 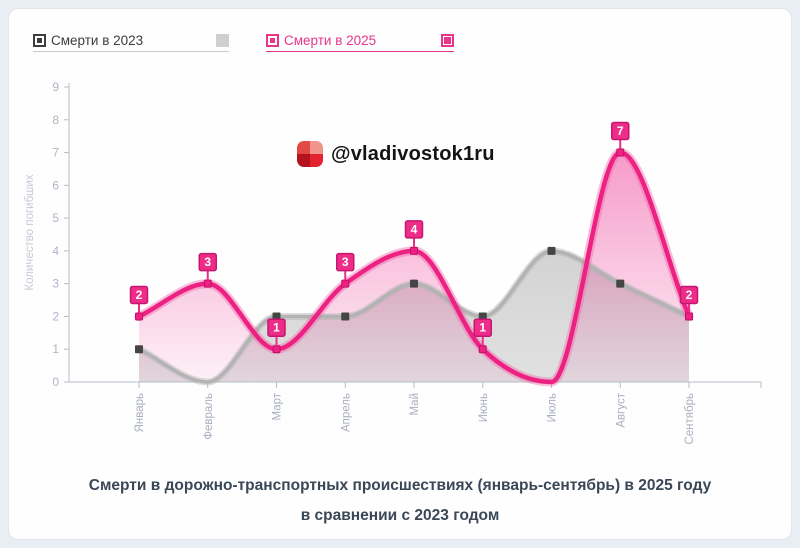 I want to click on x-tick-label: Июнь, so click(x=484, y=407).